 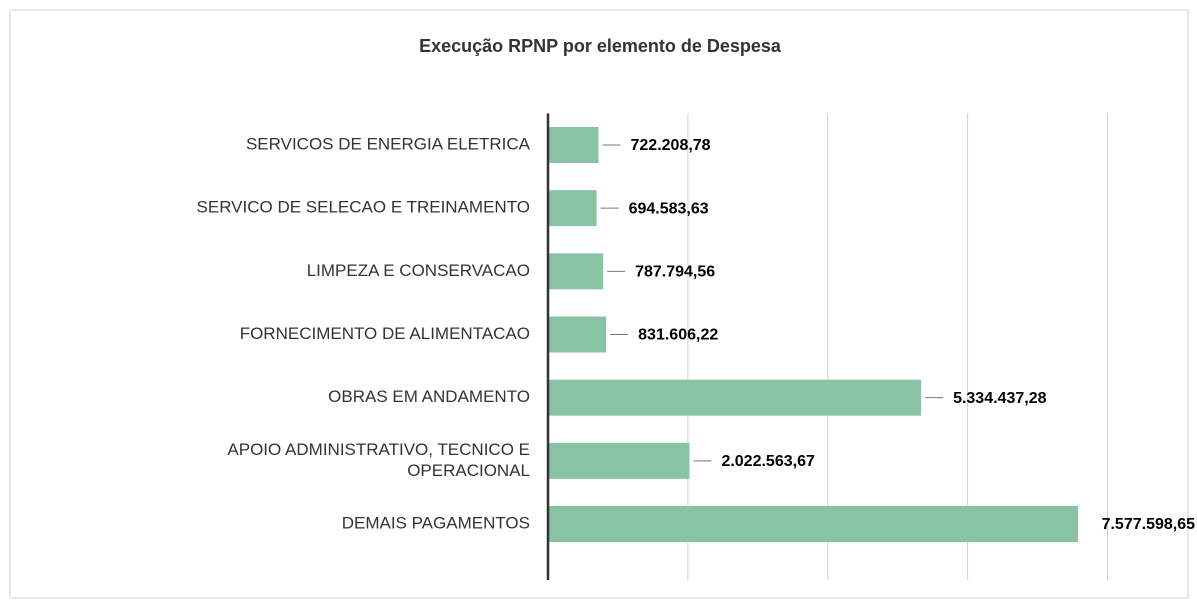 What do you see at coordinates (388, 143) in the screenshot?
I see `category-label: SERVICOS DE ENERGIA ELETRICA` at bounding box center [388, 143].